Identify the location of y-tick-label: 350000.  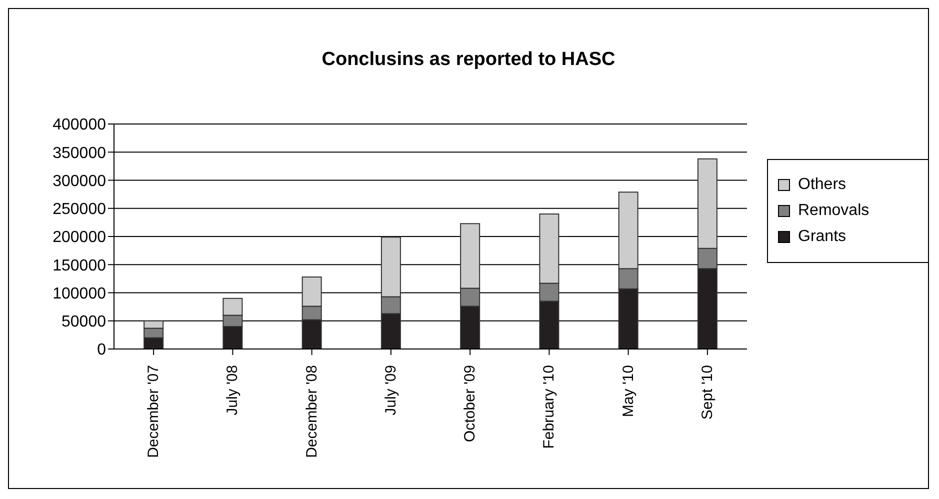
(79, 153).